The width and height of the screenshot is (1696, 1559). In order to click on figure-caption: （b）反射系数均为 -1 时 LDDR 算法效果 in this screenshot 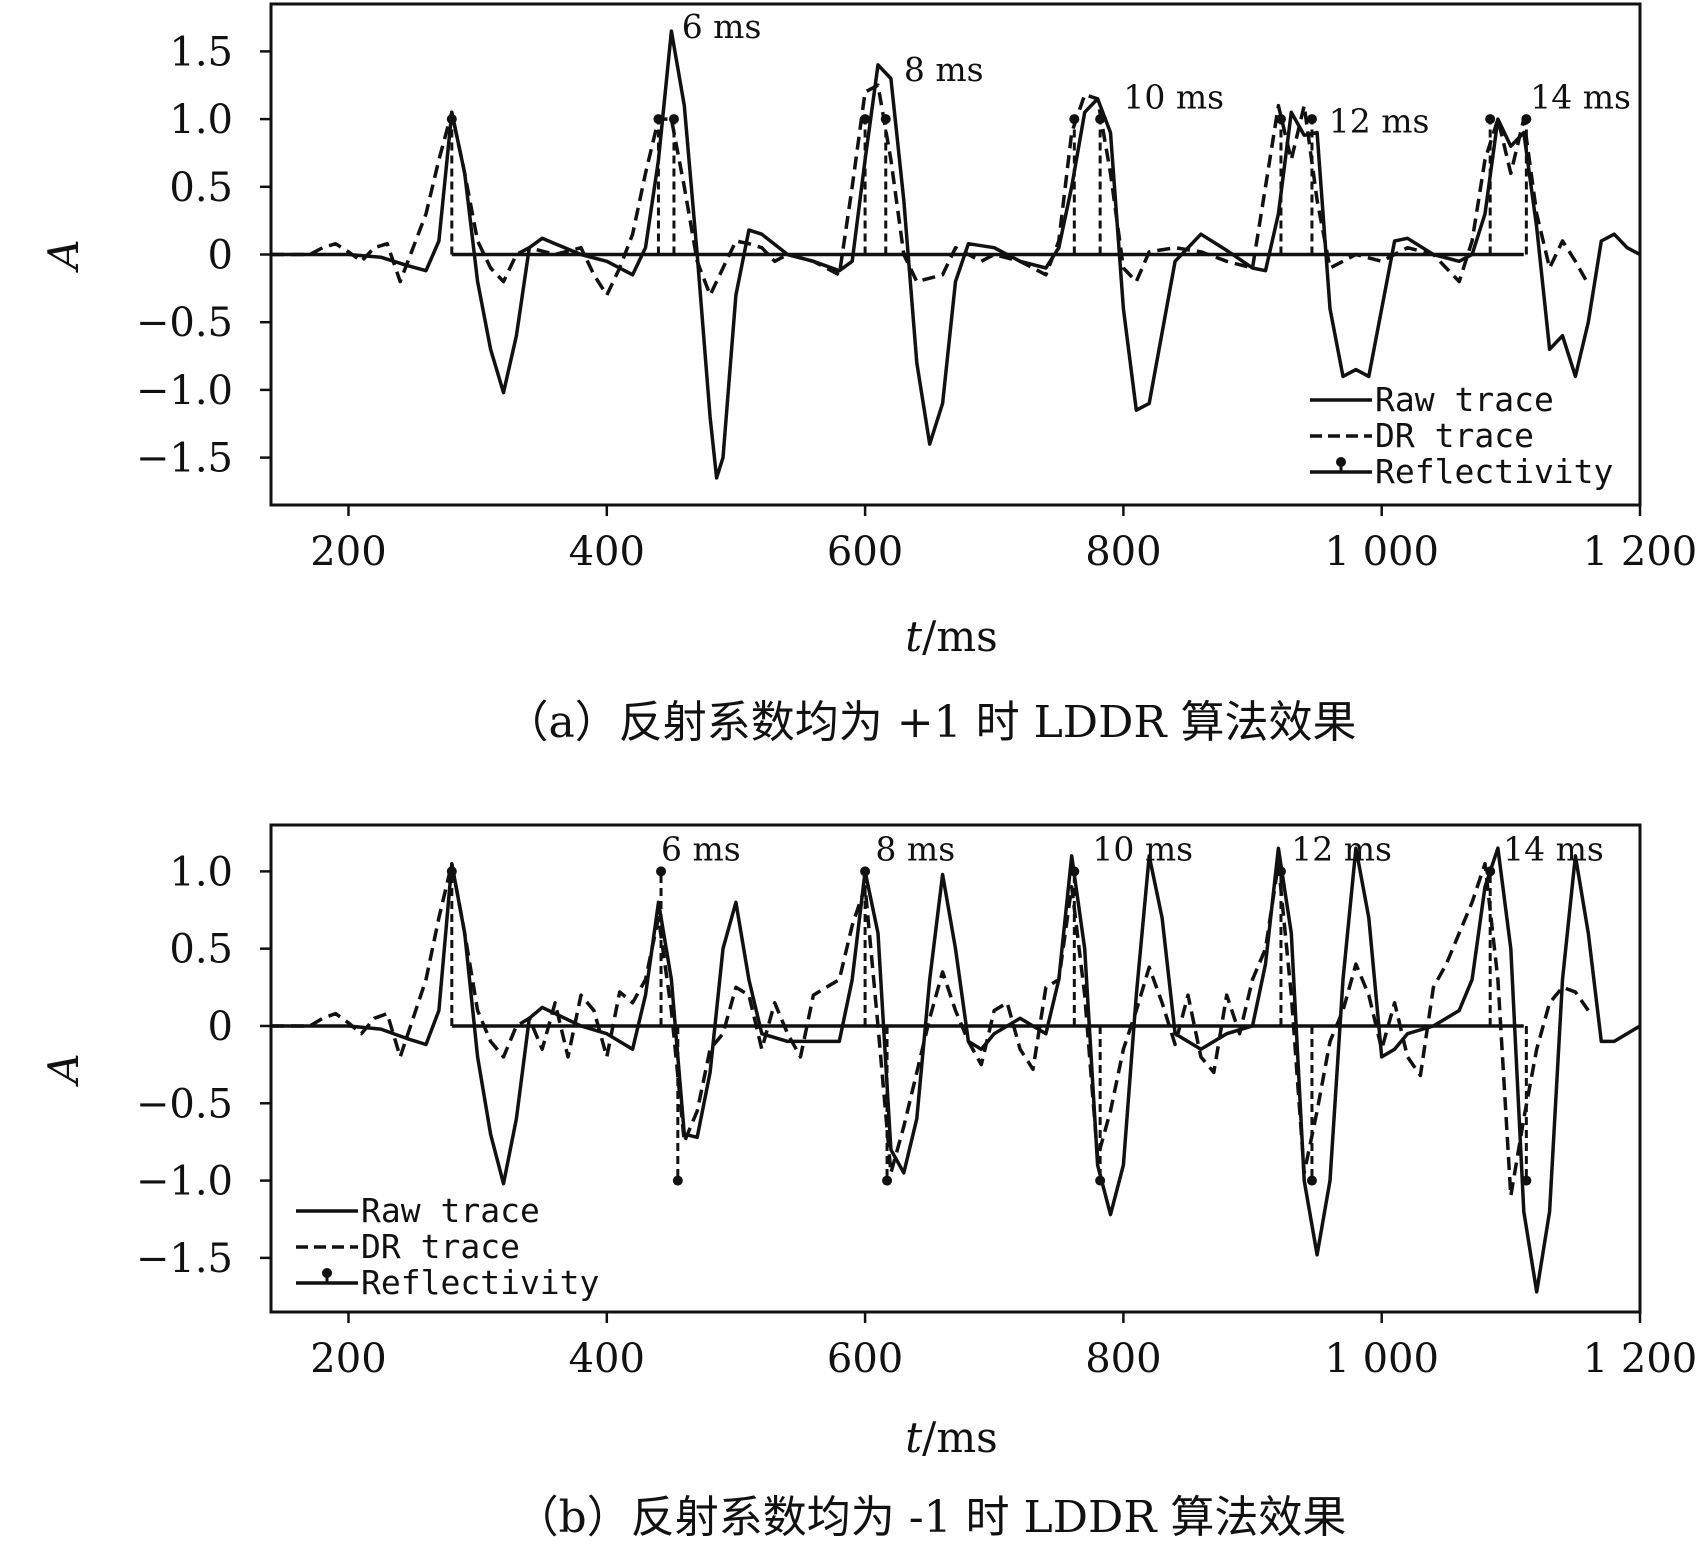, I will do `click(931, 1517)`.